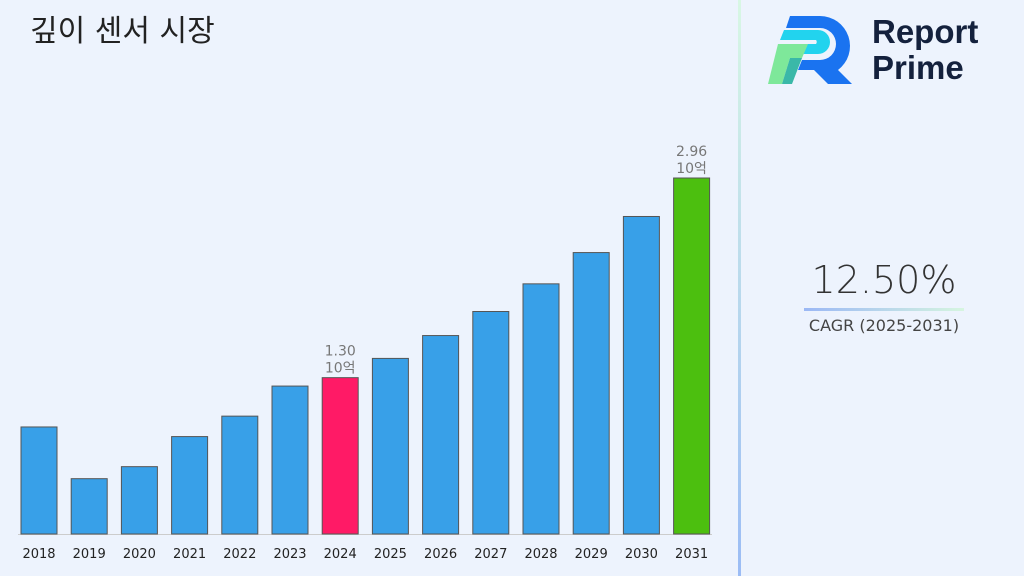 The height and width of the screenshot is (576, 1024). Describe the element at coordinates (139, 500) in the screenshot. I see `bar-2020` at that location.